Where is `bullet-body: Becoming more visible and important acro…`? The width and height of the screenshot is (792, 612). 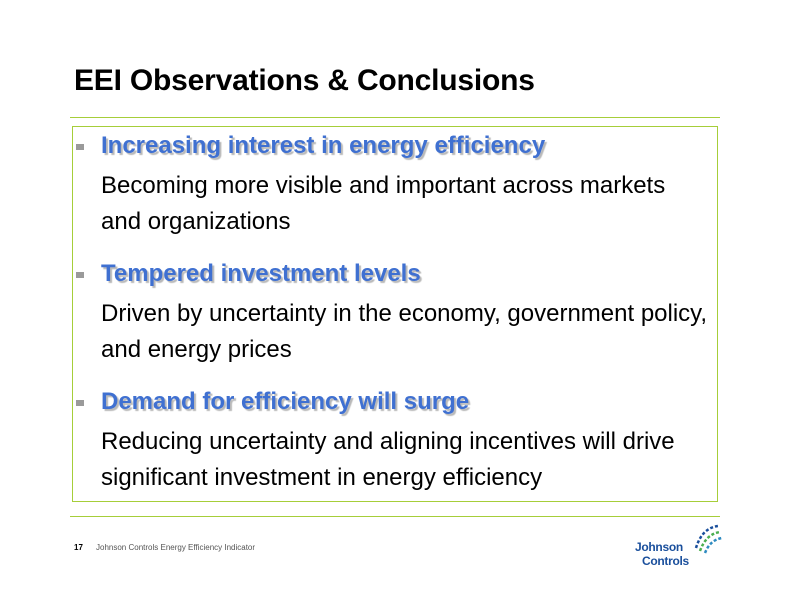 bullet-body: Becoming more visible and important acro… is located at coordinates (383, 203).